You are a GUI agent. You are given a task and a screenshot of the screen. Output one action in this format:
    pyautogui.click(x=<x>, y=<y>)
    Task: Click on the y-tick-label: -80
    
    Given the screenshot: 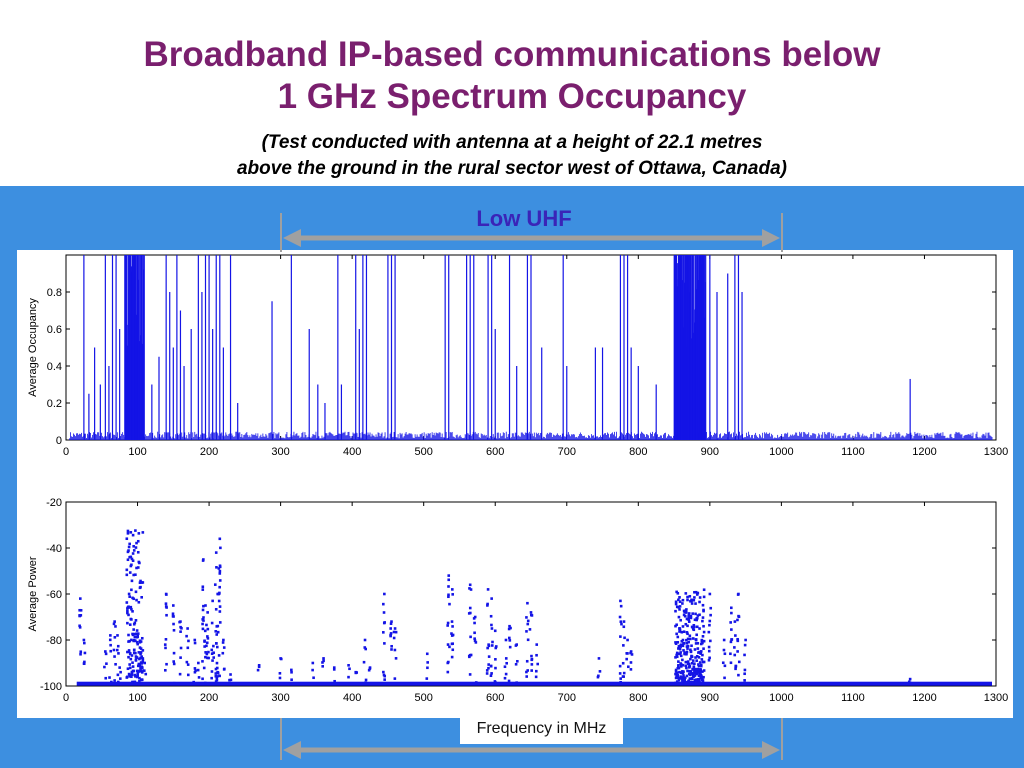 What is the action you would take?
    pyautogui.click(x=54, y=641)
    